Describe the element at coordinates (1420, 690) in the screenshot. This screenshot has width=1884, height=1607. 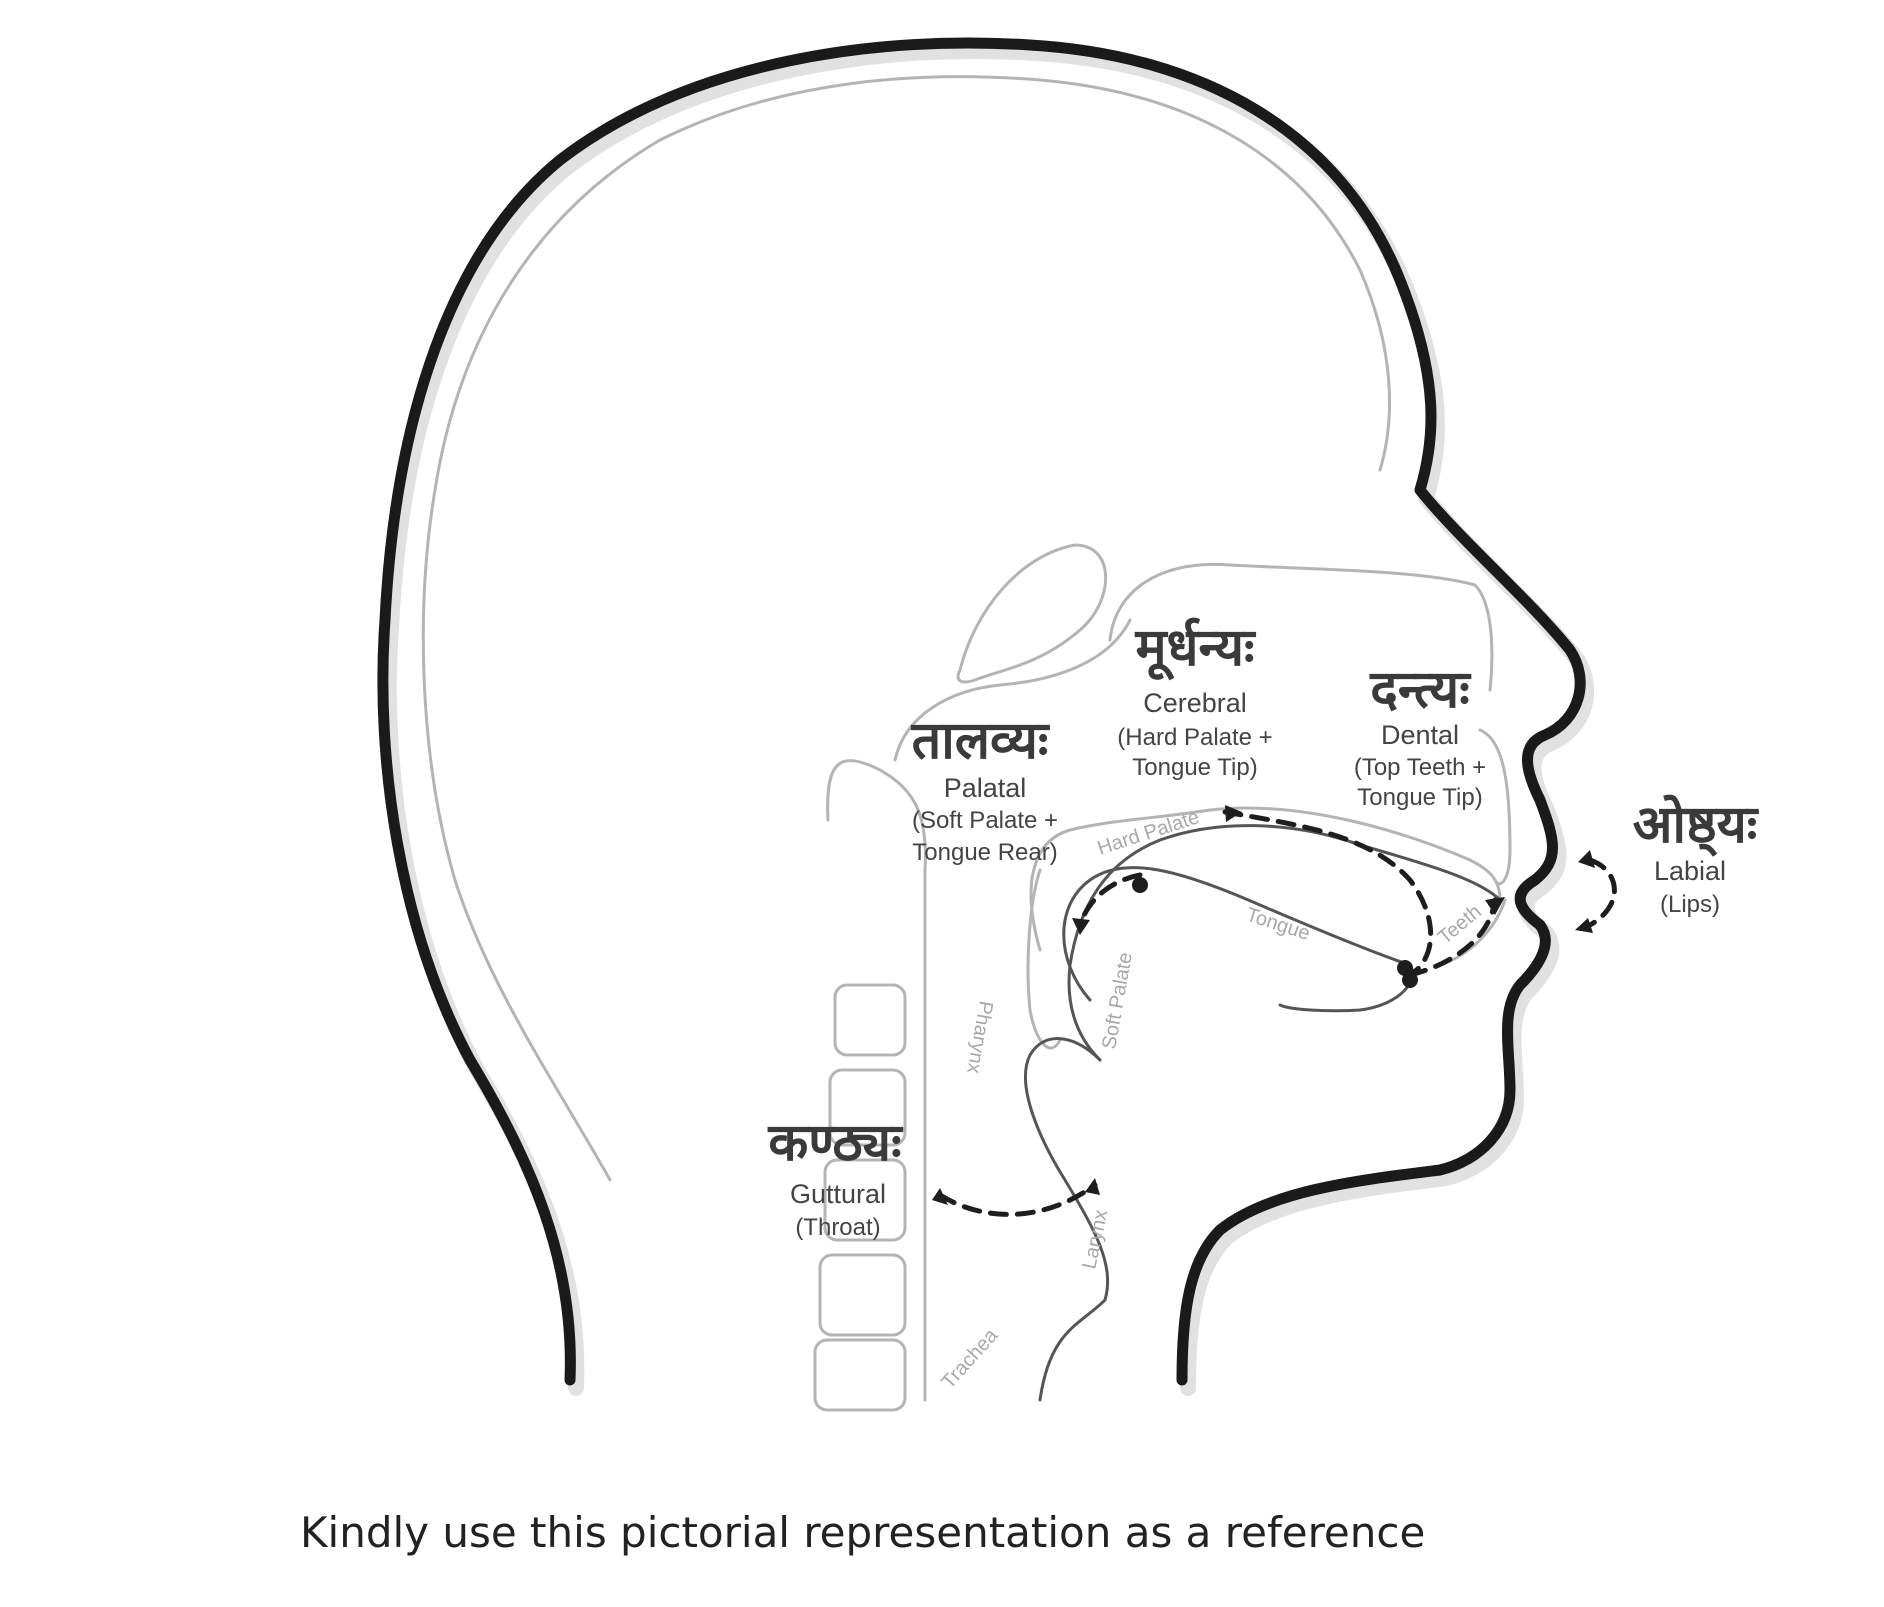
I see `dental-sanskrit: दन्त्यः` at that location.